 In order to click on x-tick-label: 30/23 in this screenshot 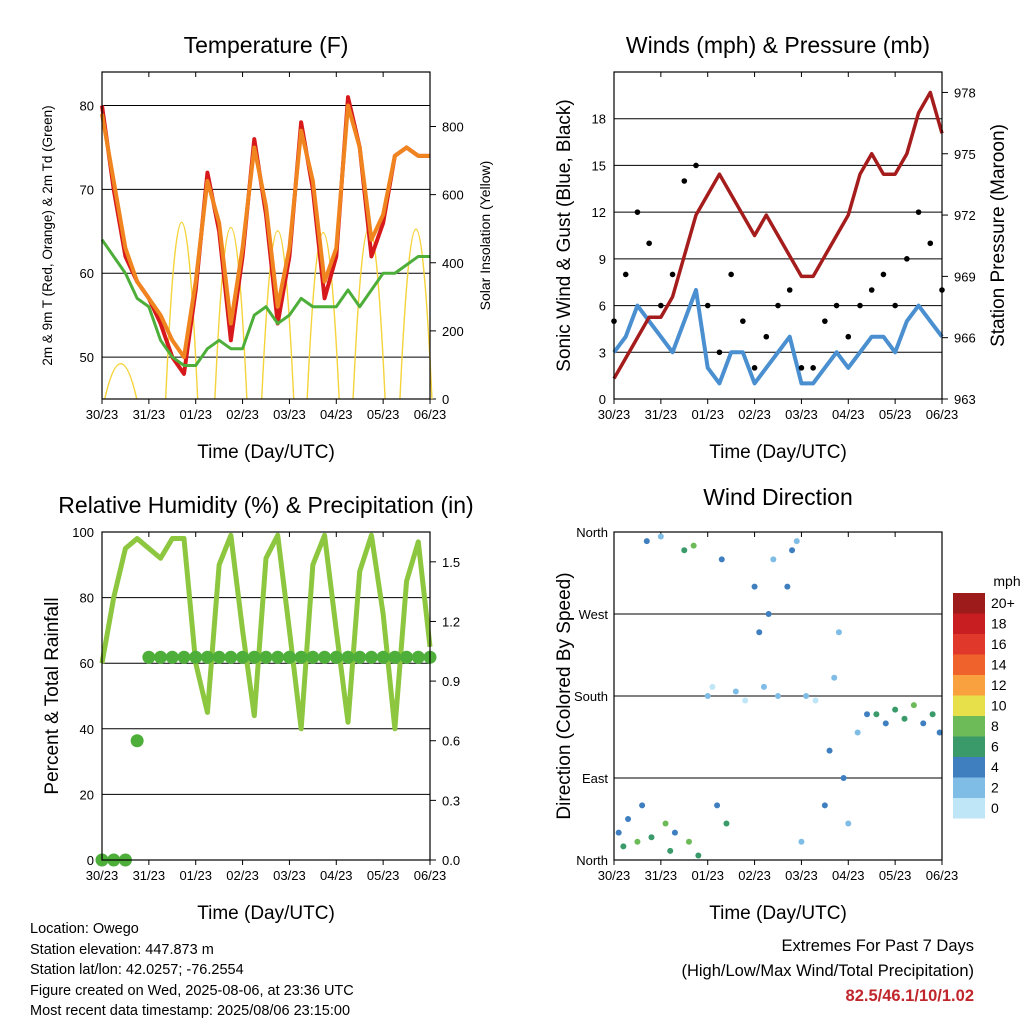, I will do `click(102, 875)`.